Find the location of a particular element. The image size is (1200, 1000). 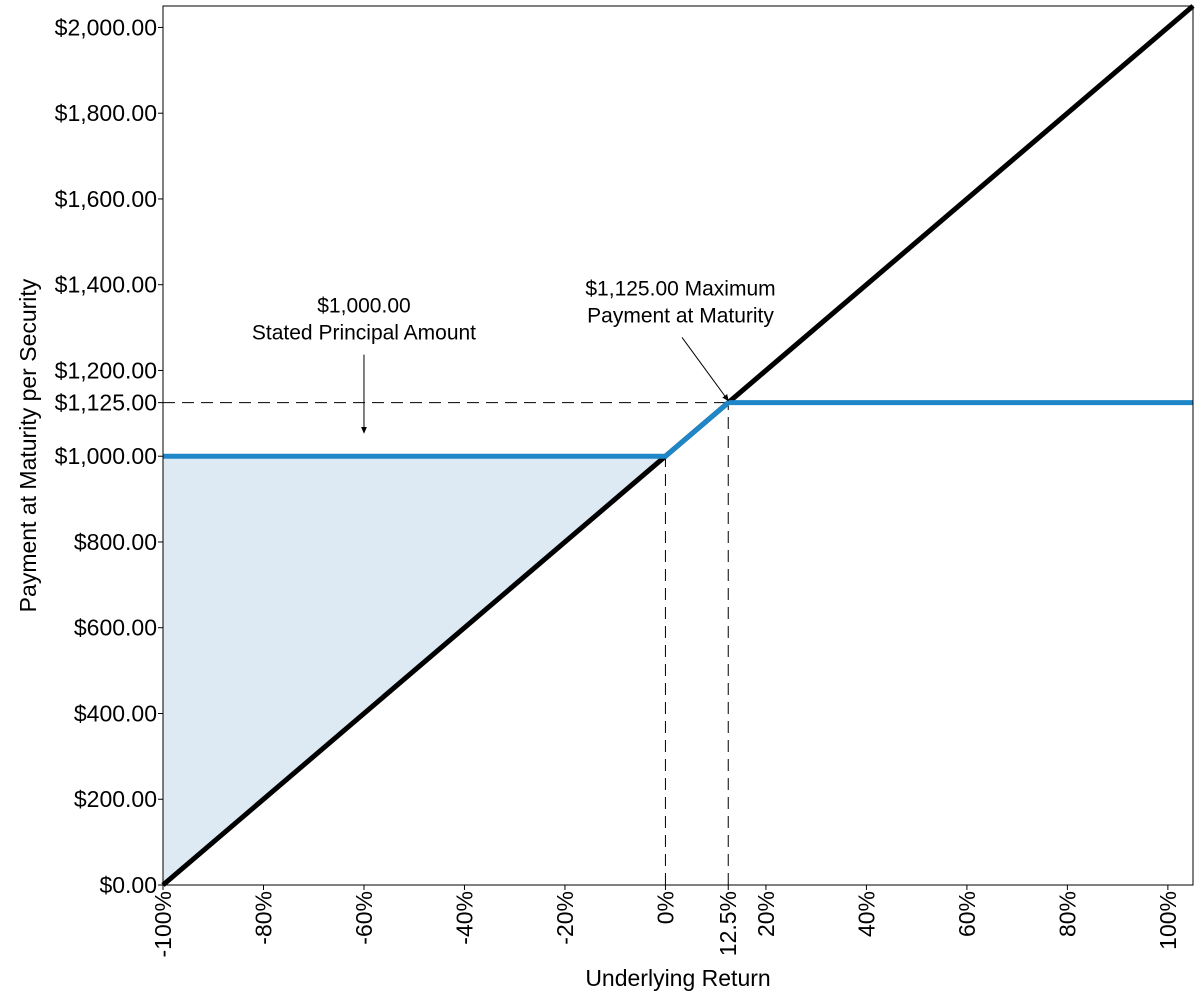

x-tick-label: -80% is located at coordinates (263, 918).